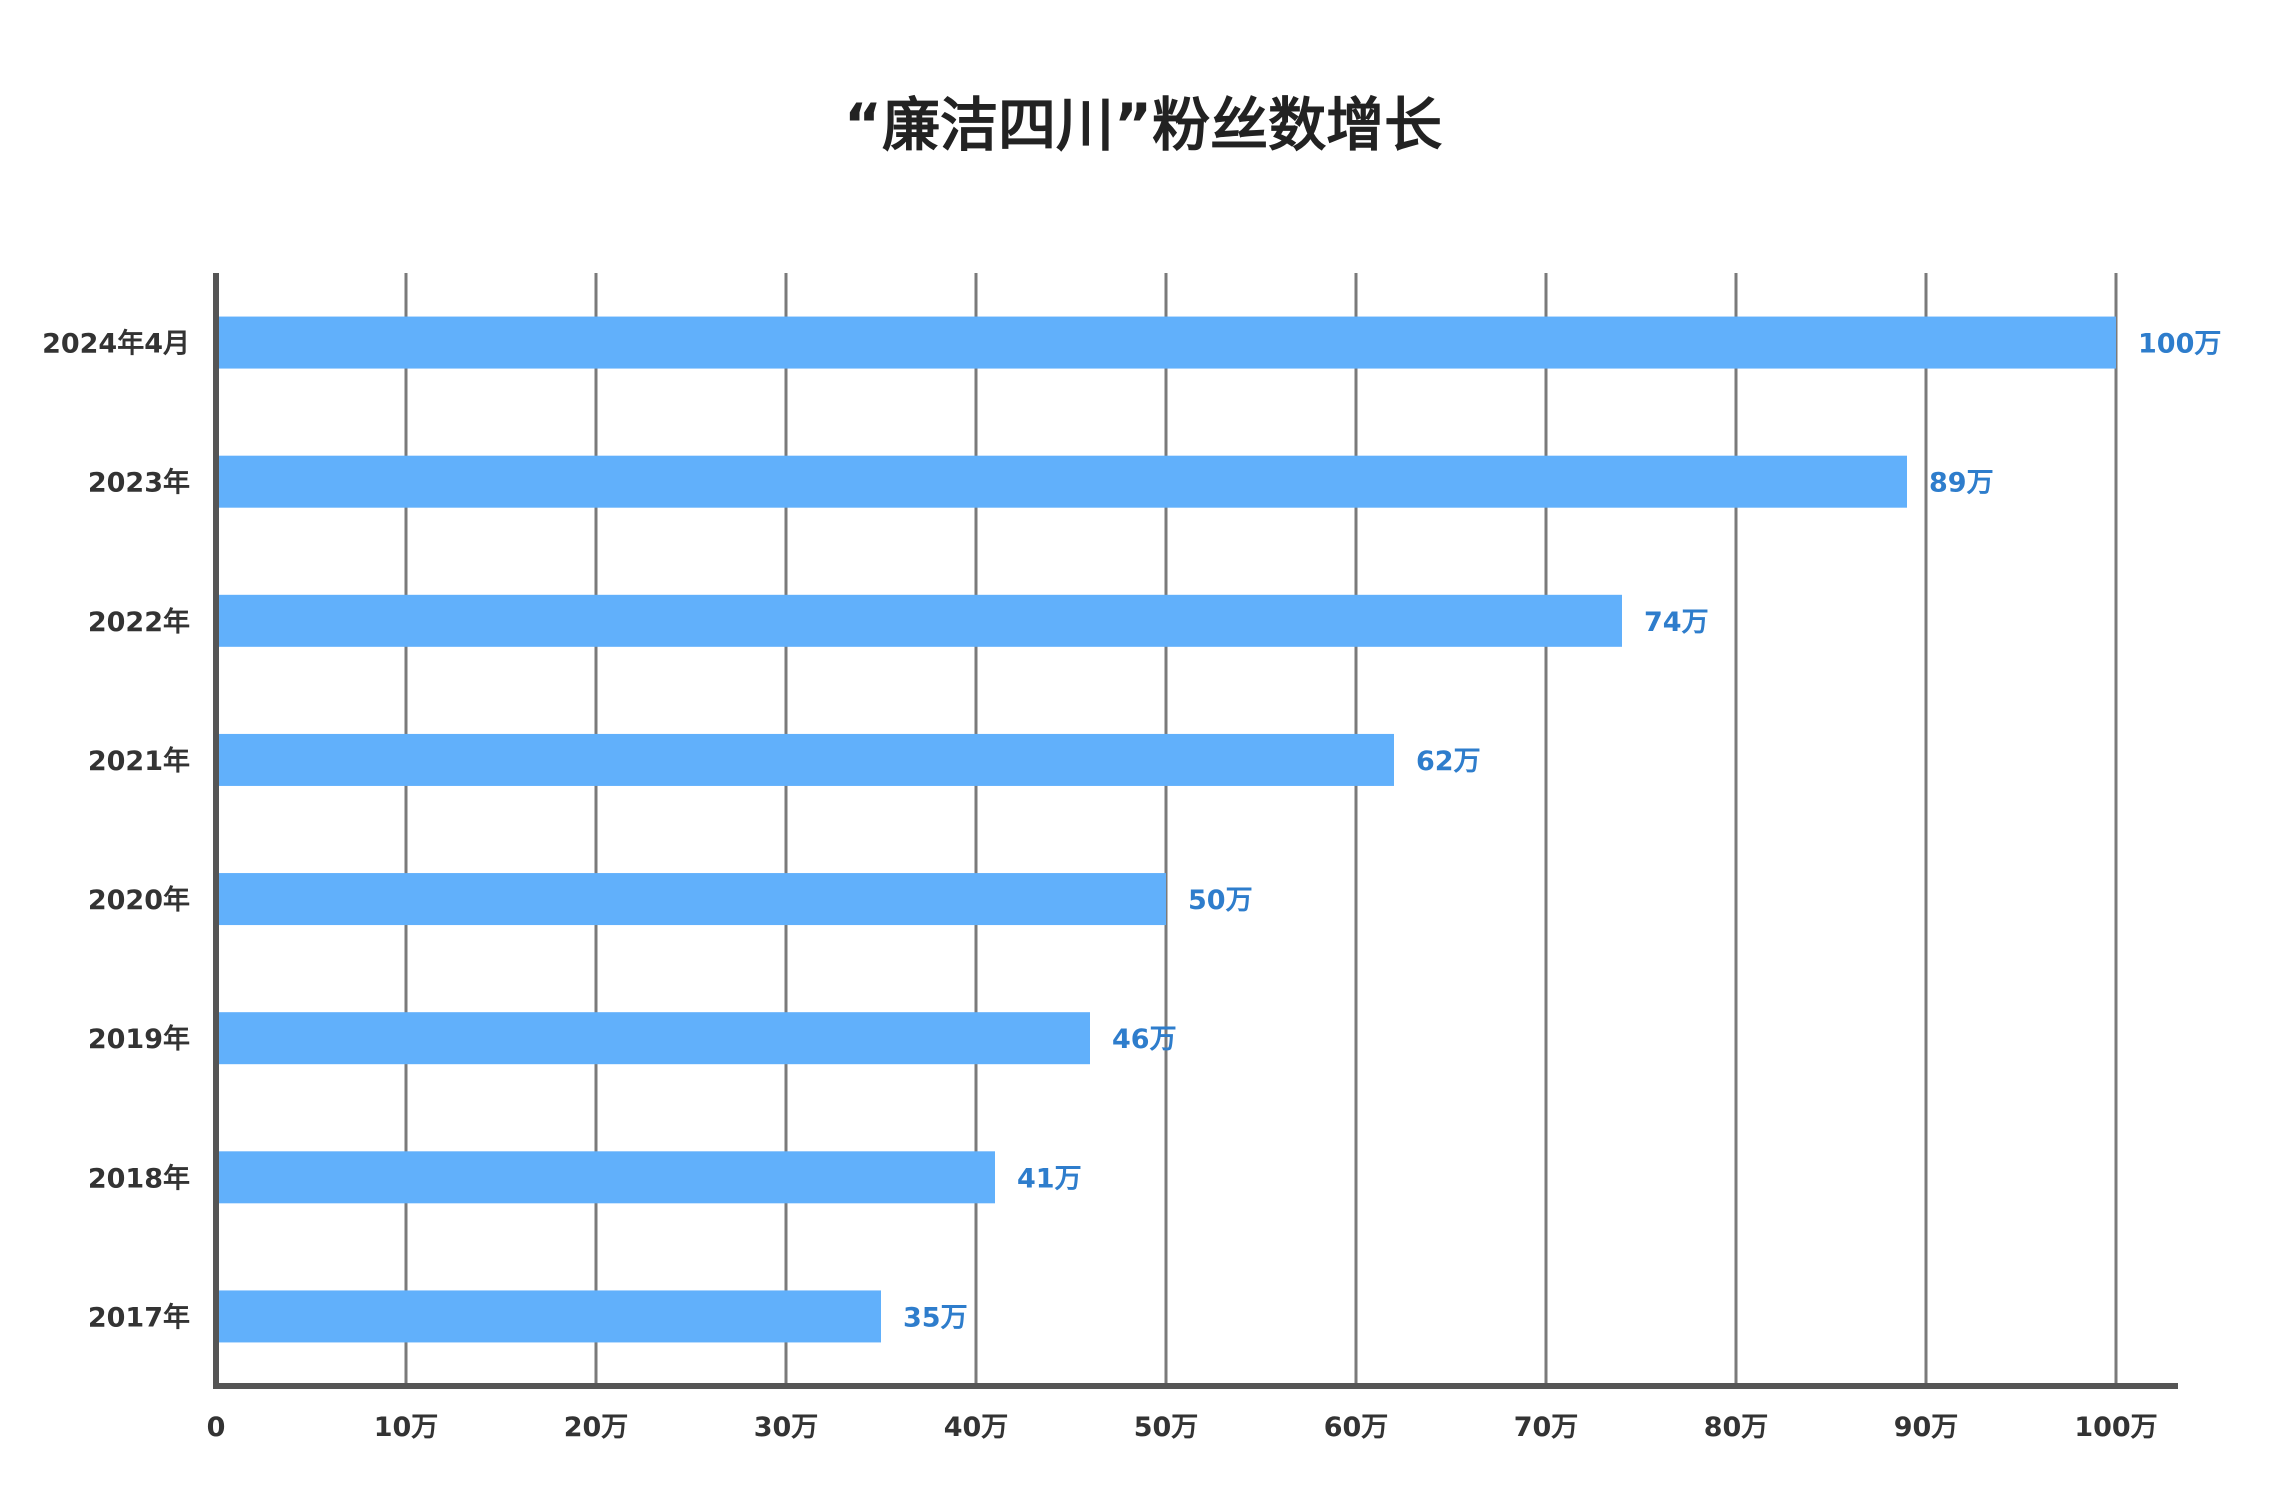 This screenshot has height=1499, width=2286. I want to click on category-label: 2021年, so click(139, 761).